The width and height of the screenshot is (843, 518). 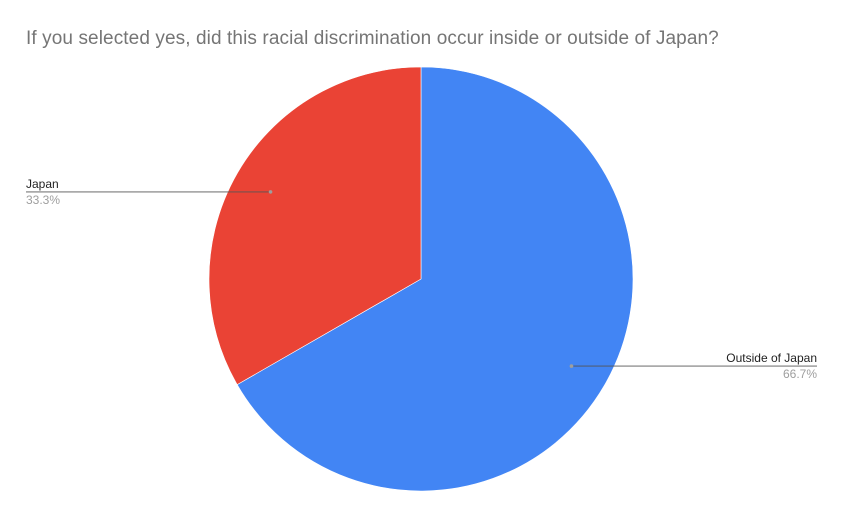 I want to click on slice-percent-outside-of-japan: 66.7%, so click(x=800, y=374).